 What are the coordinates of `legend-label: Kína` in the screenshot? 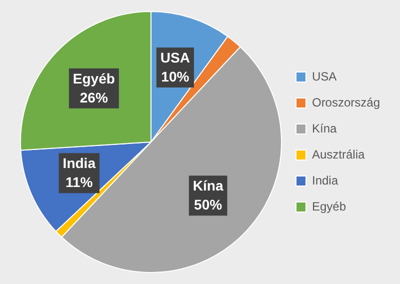 It's located at (324, 128).